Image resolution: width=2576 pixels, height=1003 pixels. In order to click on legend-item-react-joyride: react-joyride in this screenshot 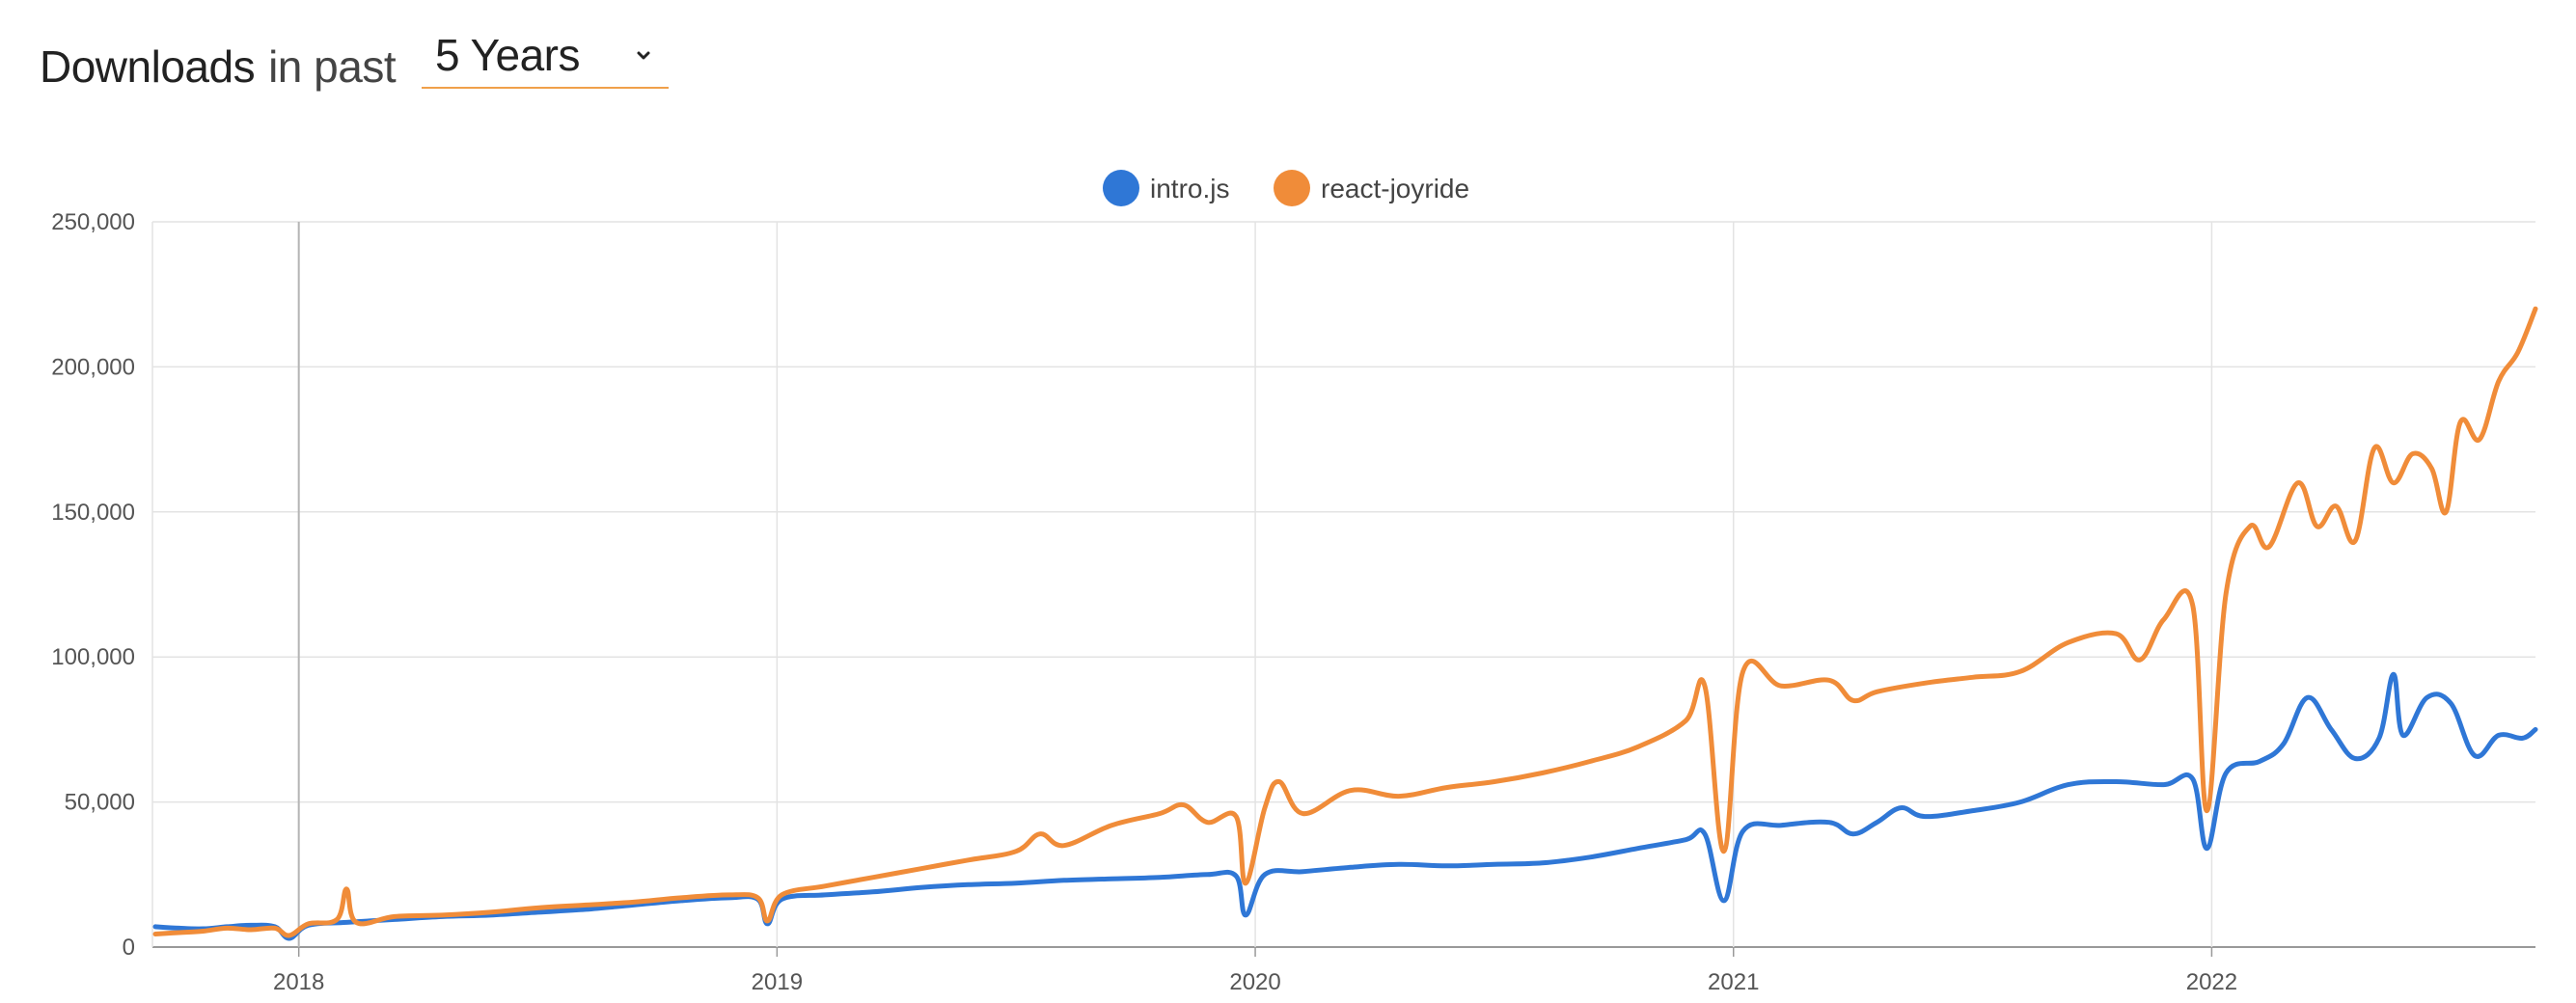, I will do `click(1372, 188)`.